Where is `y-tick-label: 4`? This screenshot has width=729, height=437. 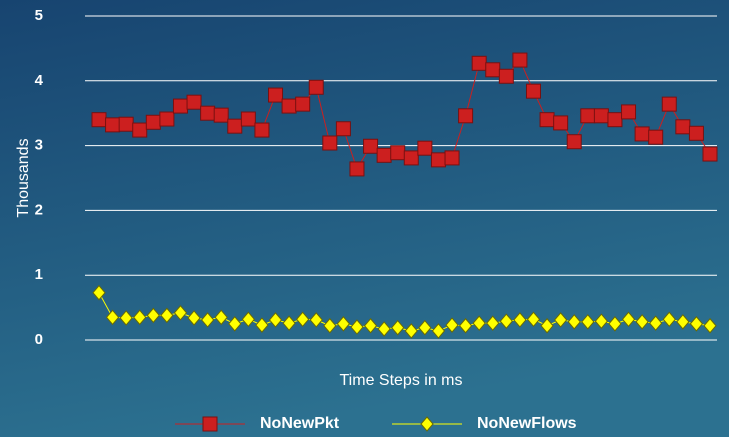
y-tick-label: 4 is located at coordinates (39, 80).